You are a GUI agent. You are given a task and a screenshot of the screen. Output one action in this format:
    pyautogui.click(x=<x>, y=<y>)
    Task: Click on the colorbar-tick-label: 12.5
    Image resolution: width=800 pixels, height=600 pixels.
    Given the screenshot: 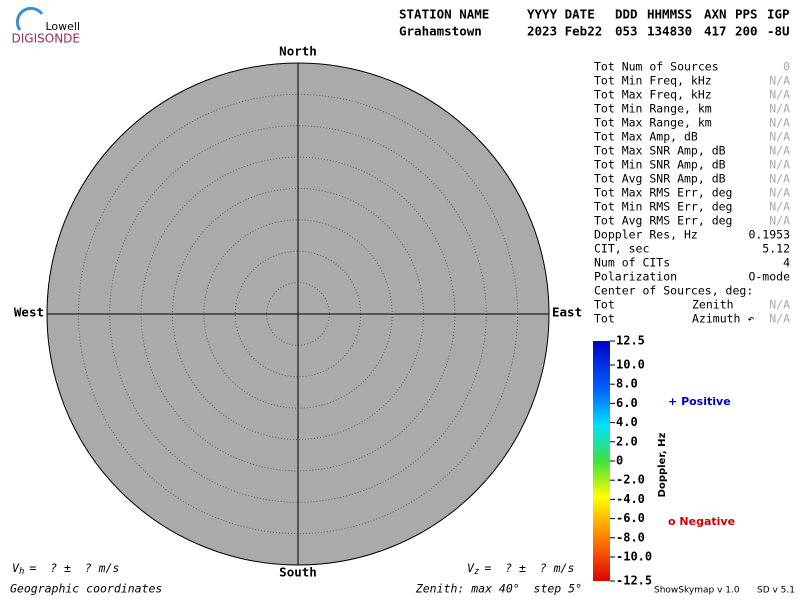 What is the action you would take?
    pyautogui.click(x=630, y=341)
    